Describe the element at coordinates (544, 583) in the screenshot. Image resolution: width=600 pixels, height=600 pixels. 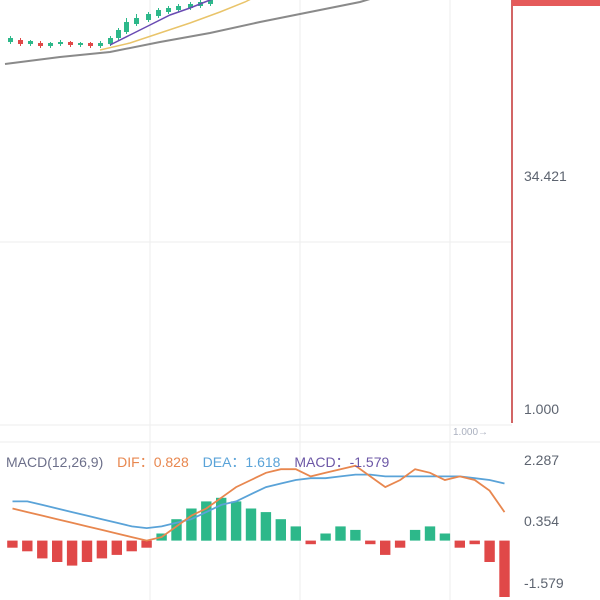
I see `macd-axis-label-bottom: -1.579` at that location.